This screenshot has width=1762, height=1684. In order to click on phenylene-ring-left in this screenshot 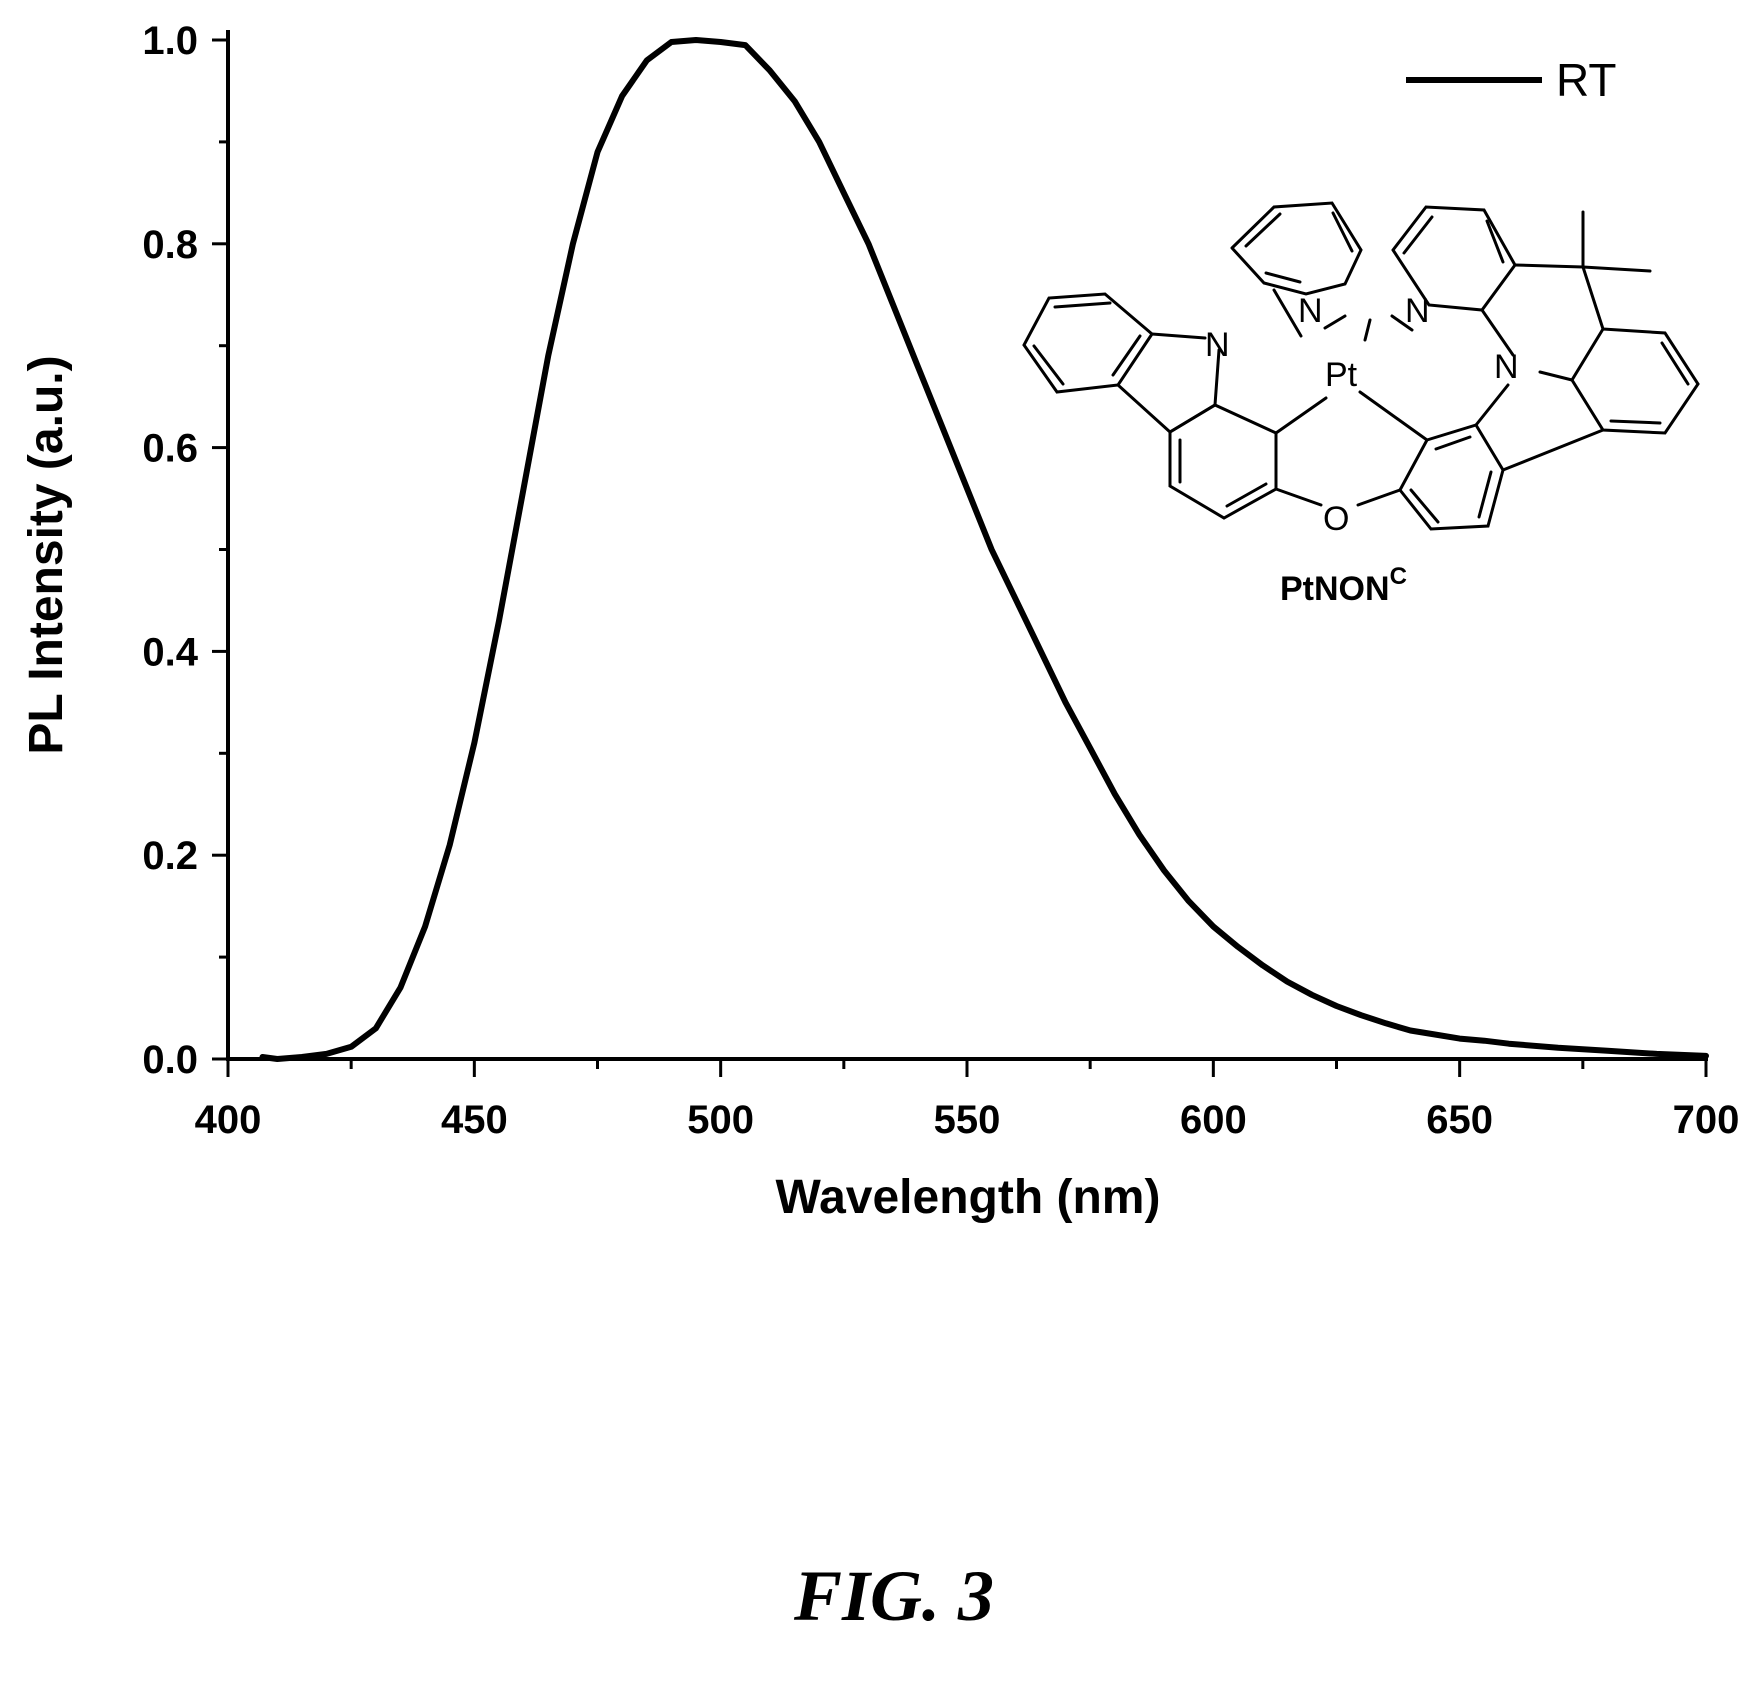, I will do `click(1223, 461)`.